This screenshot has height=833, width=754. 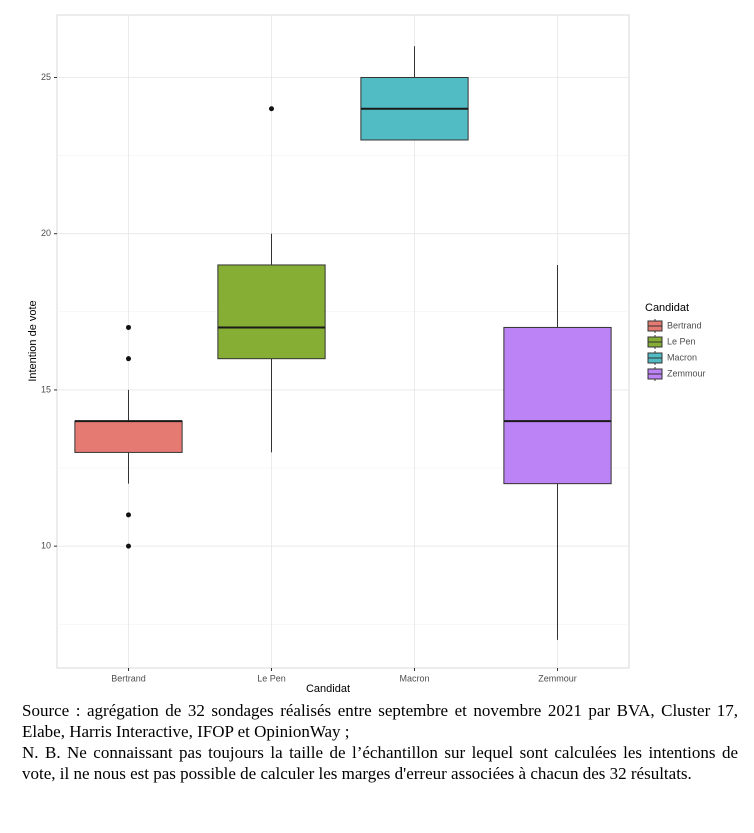 What do you see at coordinates (33, 340) in the screenshot?
I see `y-axis-label: Intention de vote` at bounding box center [33, 340].